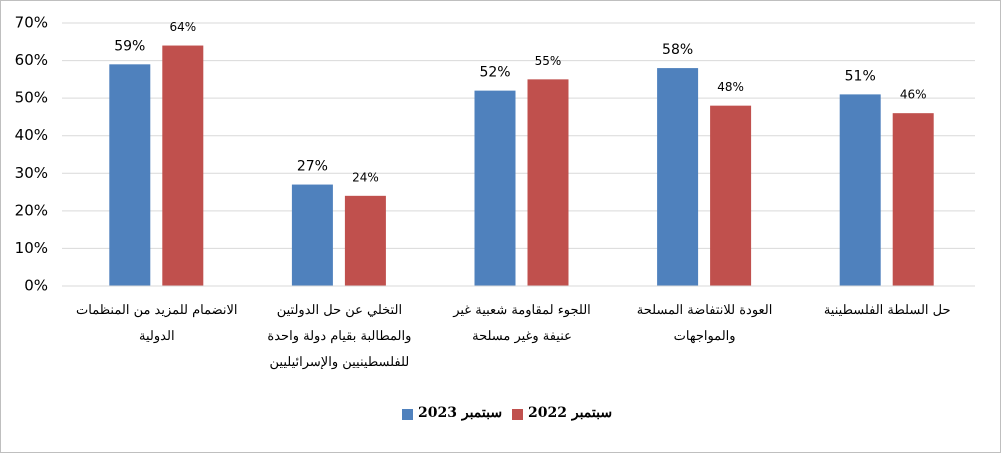 The width and height of the screenshot is (1001, 453). What do you see at coordinates (31, 60) in the screenshot?
I see `y-tick-label: 60%` at bounding box center [31, 60].